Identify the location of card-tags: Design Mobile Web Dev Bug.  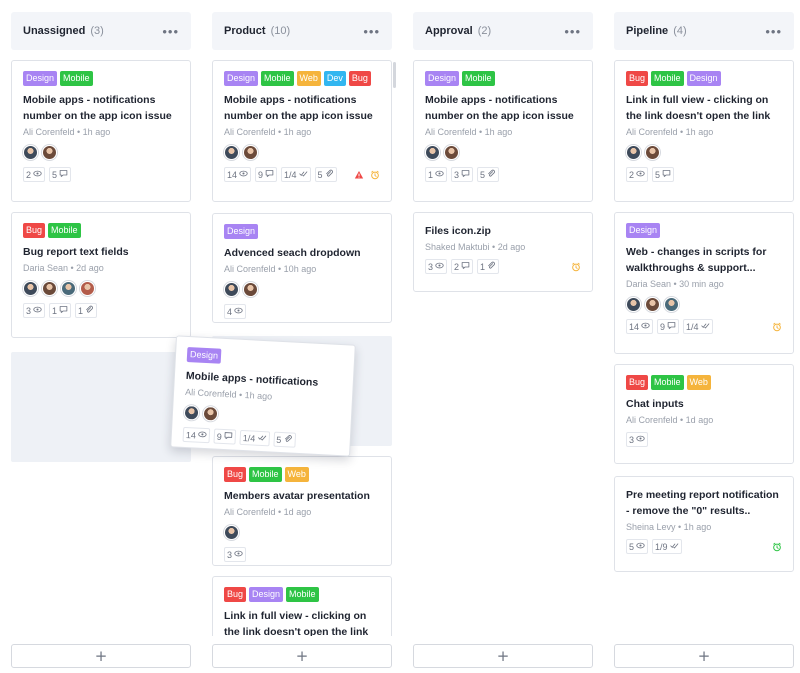
(302, 78).